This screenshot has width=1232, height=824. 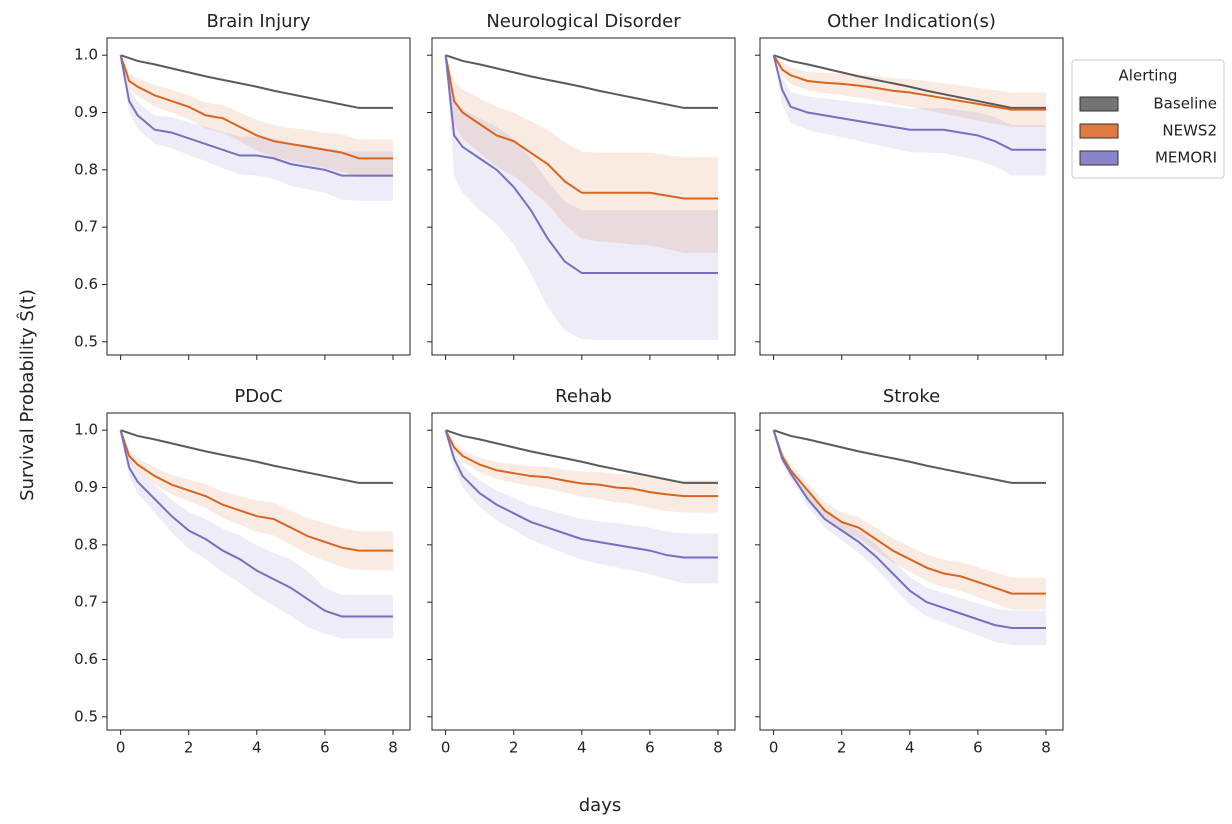 What do you see at coordinates (1148, 119) in the screenshot?
I see `legend-box` at bounding box center [1148, 119].